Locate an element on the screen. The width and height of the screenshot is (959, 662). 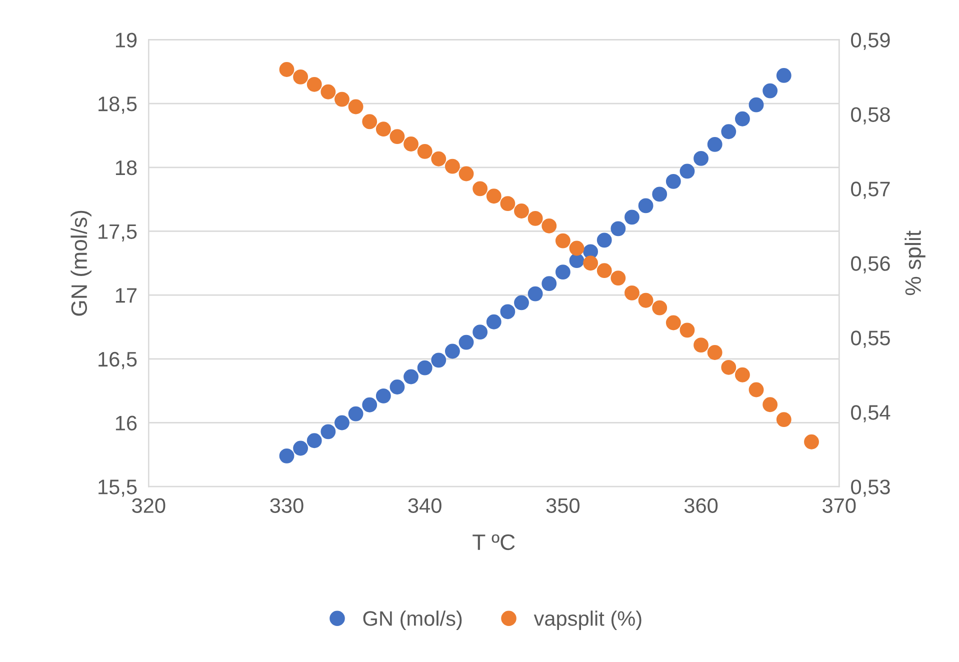
y-tick-label: 19 is located at coordinates (126, 40).